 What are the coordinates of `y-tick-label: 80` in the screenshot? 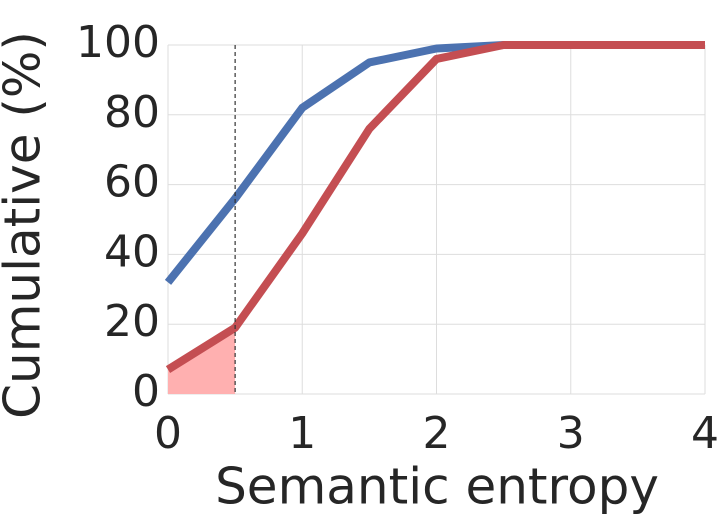 It's located at (132, 112).